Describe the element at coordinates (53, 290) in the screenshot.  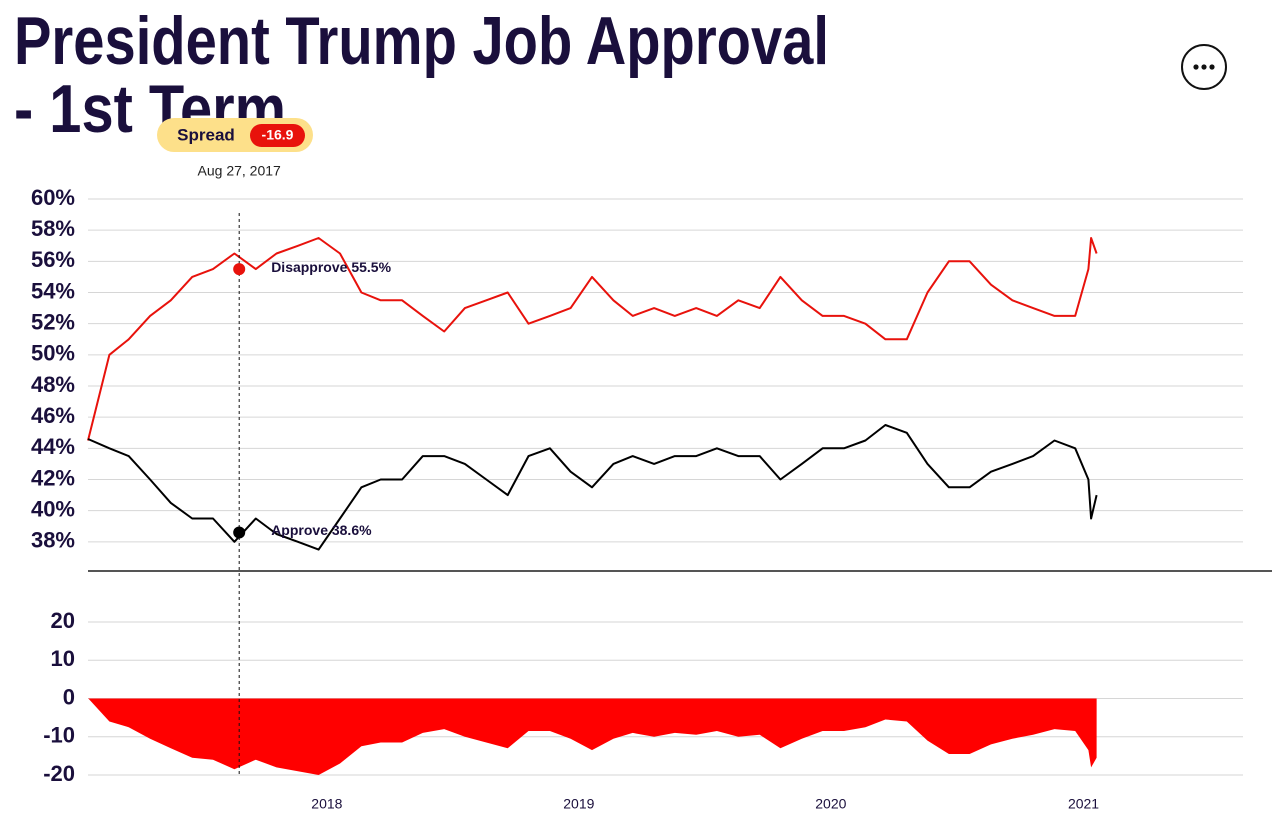
I see `y-tick-label: 54%` at that location.